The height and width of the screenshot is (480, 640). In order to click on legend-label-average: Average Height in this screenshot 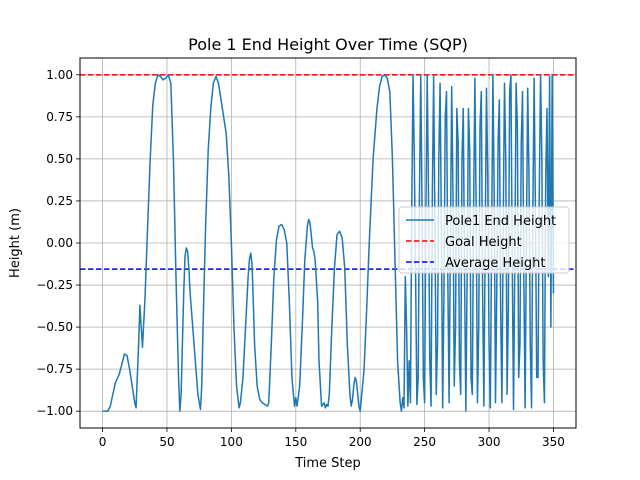, I will do `click(495, 263)`.